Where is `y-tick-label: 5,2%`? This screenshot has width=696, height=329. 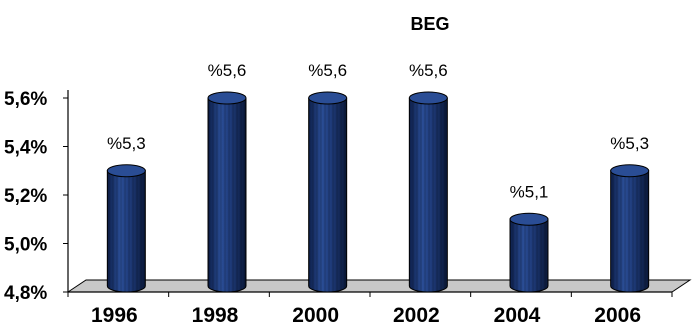 y-tick-label: 5,2% is located at coordinates (25, 196).